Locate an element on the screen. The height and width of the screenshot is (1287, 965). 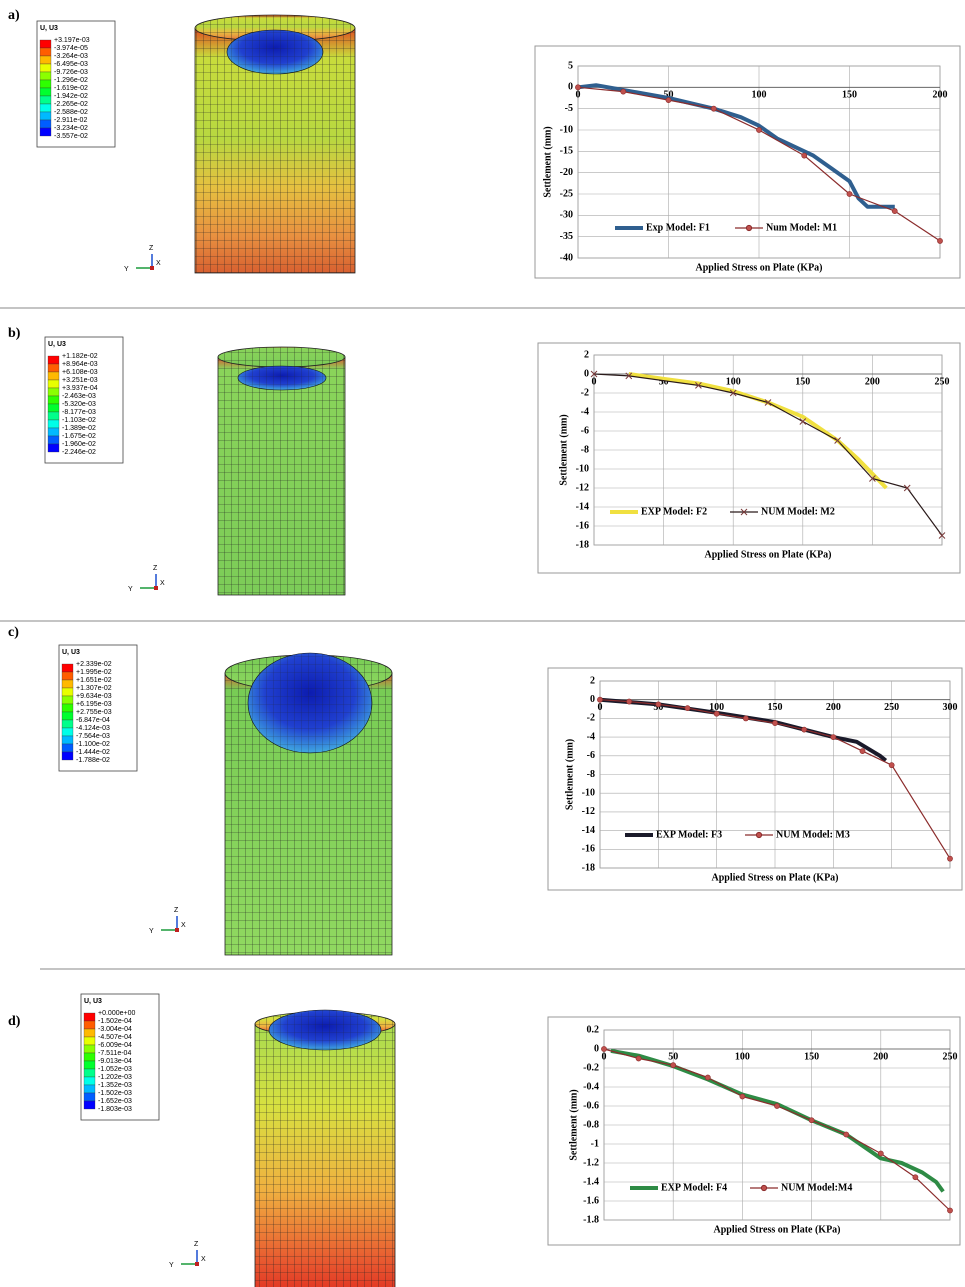
legend-label: NUM Model:M4 is located at coordinates (816, 1187).